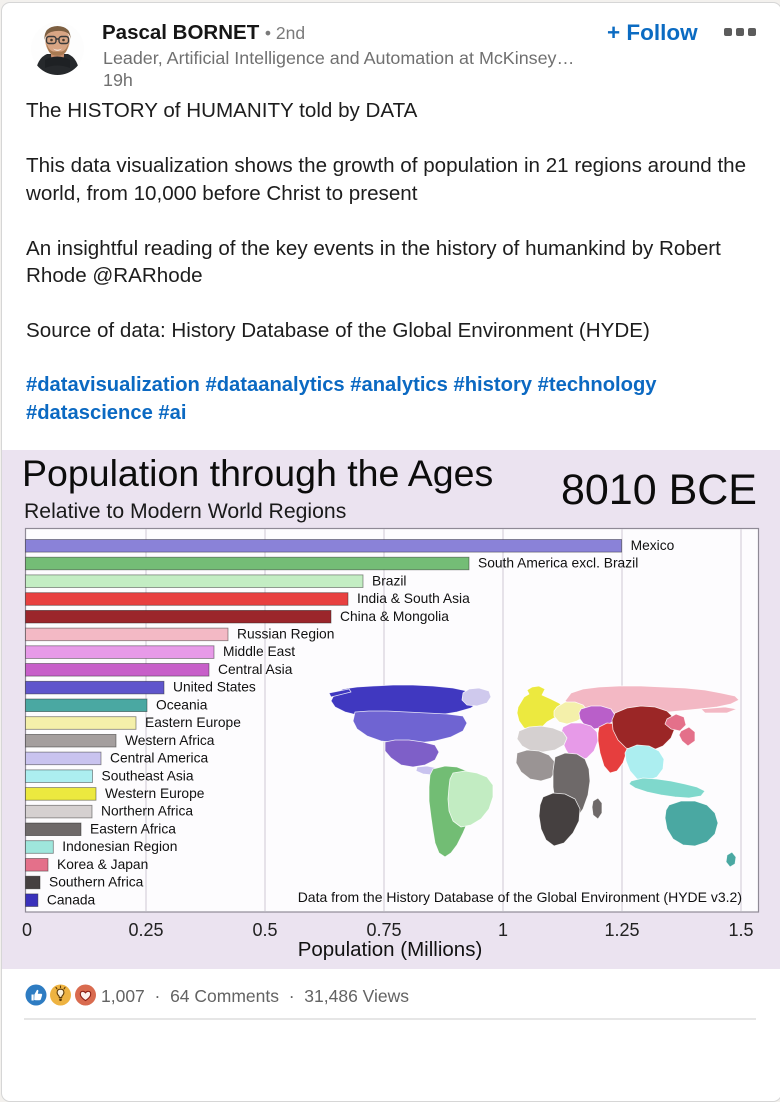  I want to click on svg-text: Eastern Europe, so click(193, 722).